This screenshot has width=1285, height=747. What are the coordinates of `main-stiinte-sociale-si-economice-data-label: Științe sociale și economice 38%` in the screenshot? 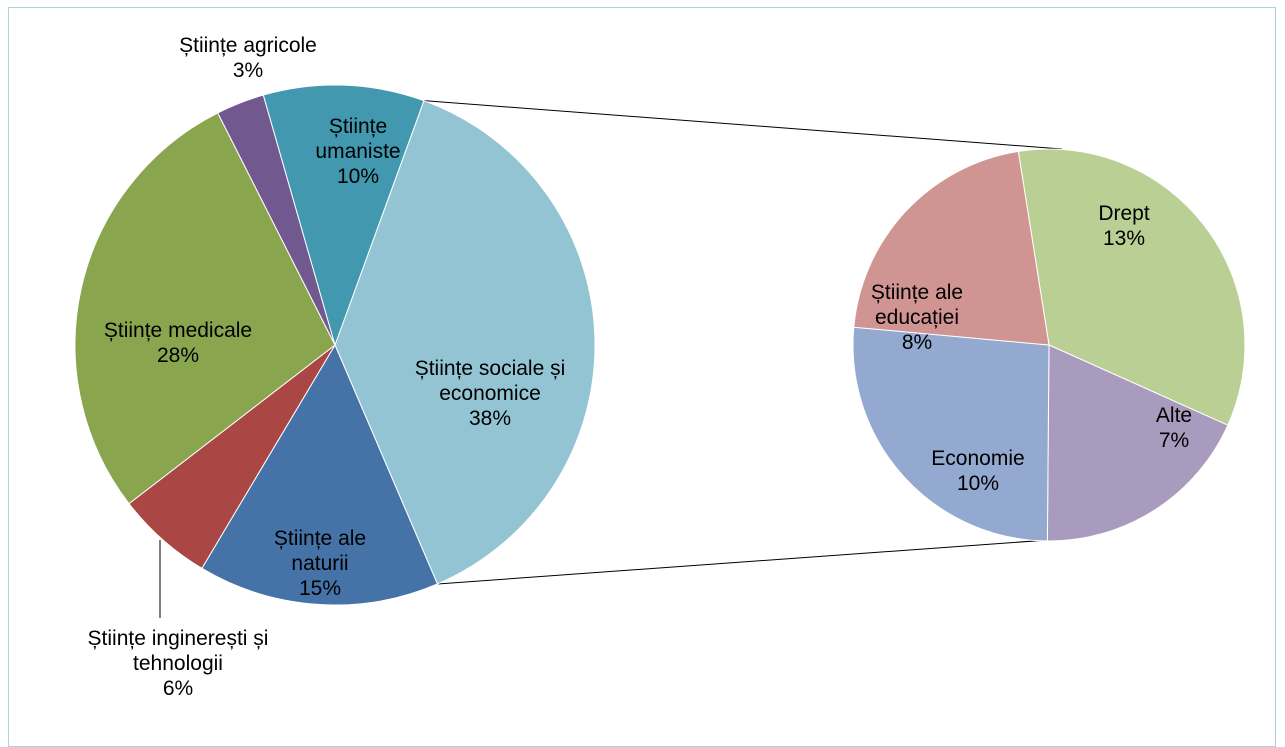 It's located at (490, 393).